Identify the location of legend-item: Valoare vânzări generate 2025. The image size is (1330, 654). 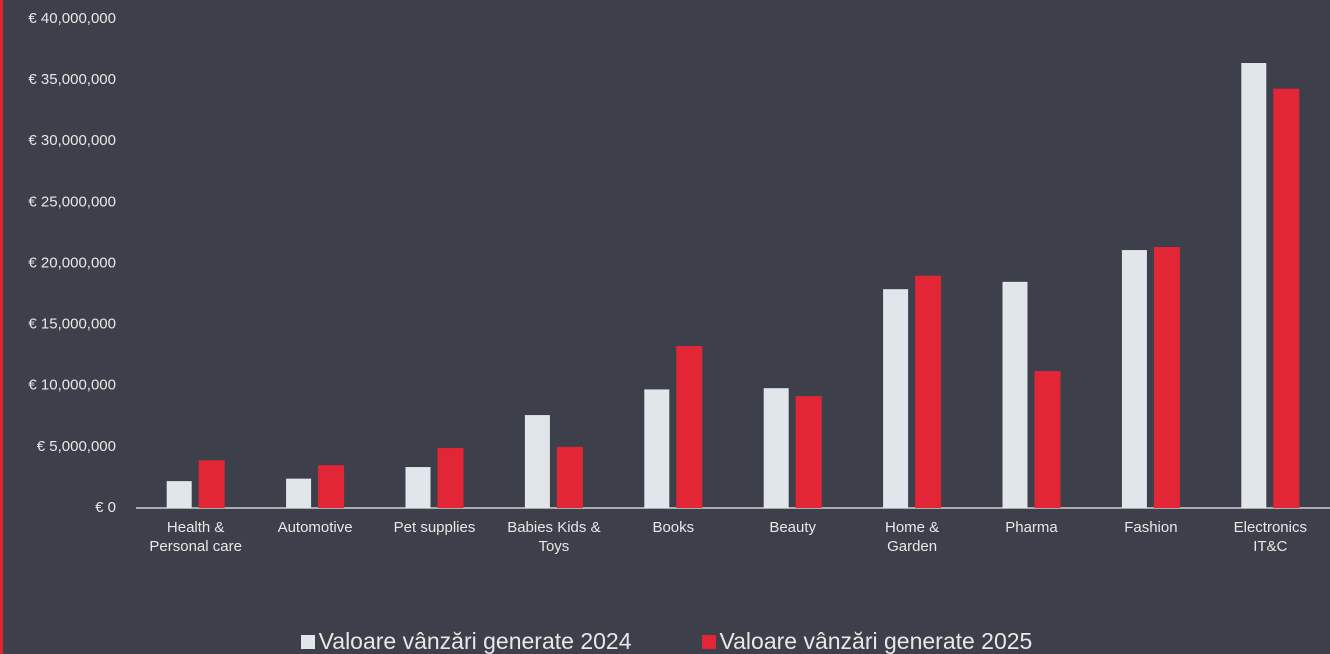
(867, 641).